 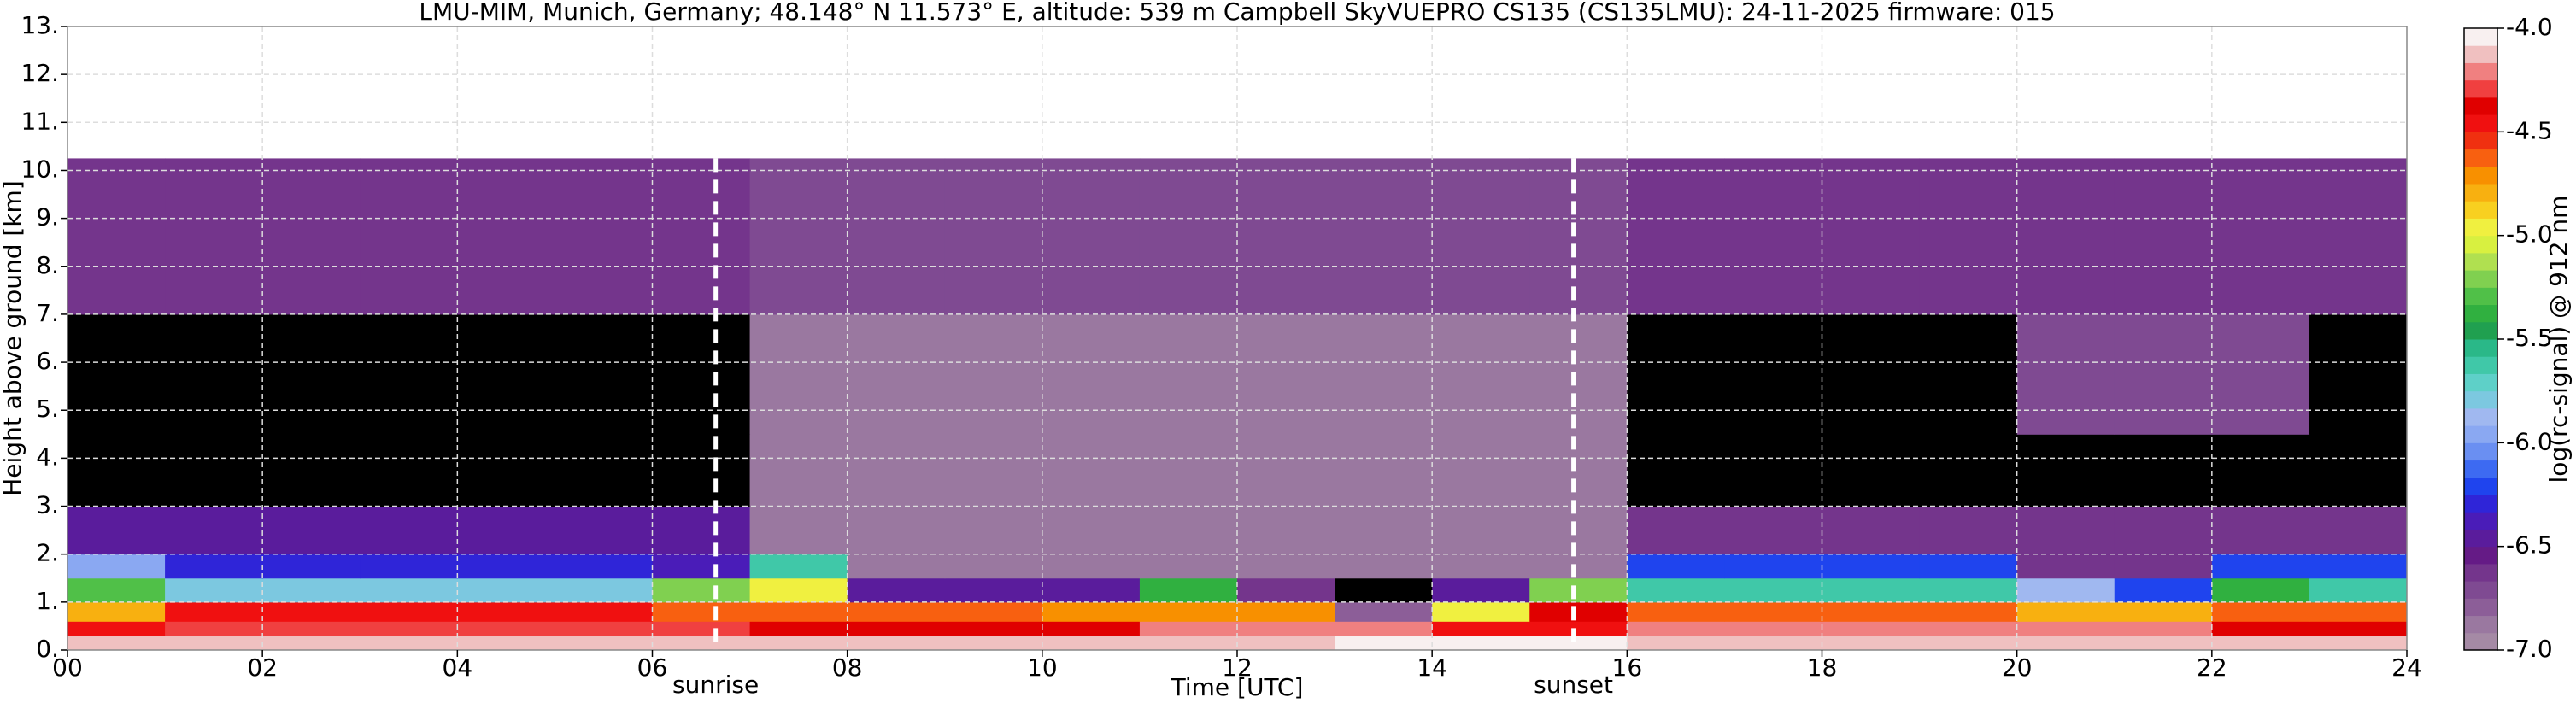 I want to click on y-tick-label: 11., so click(x=40, y=121).